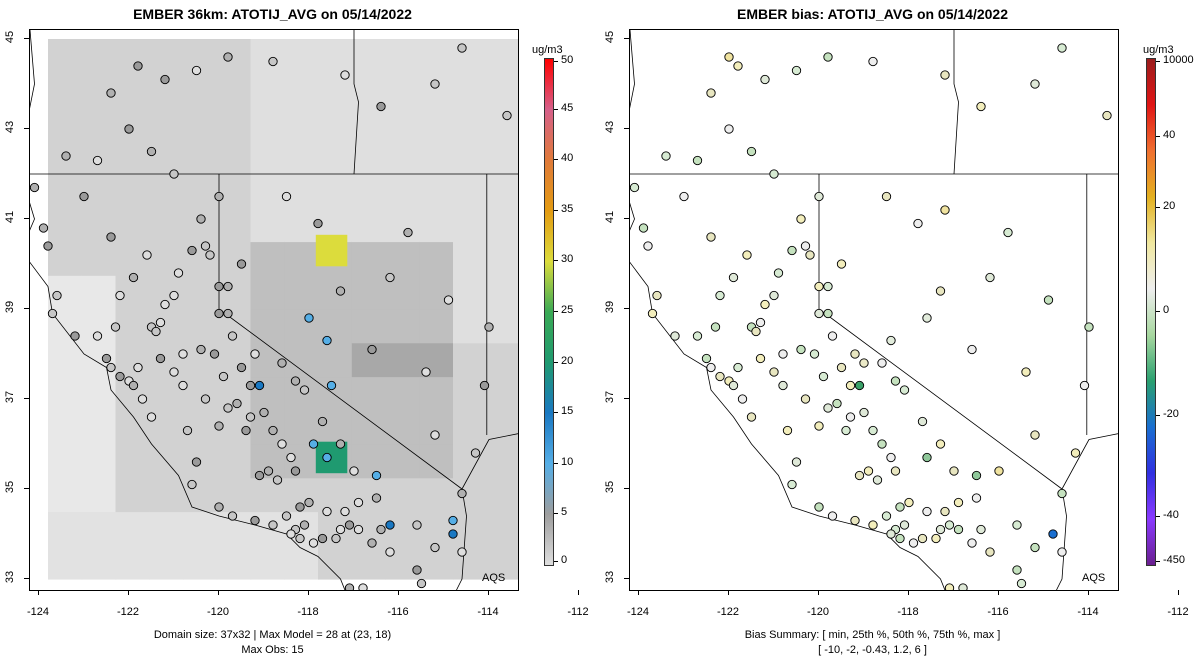  What do you see at coordinates (567, 208) in the screenshot?
I see `colorbar-tick-label: 35` at bounding box center [567, 208].